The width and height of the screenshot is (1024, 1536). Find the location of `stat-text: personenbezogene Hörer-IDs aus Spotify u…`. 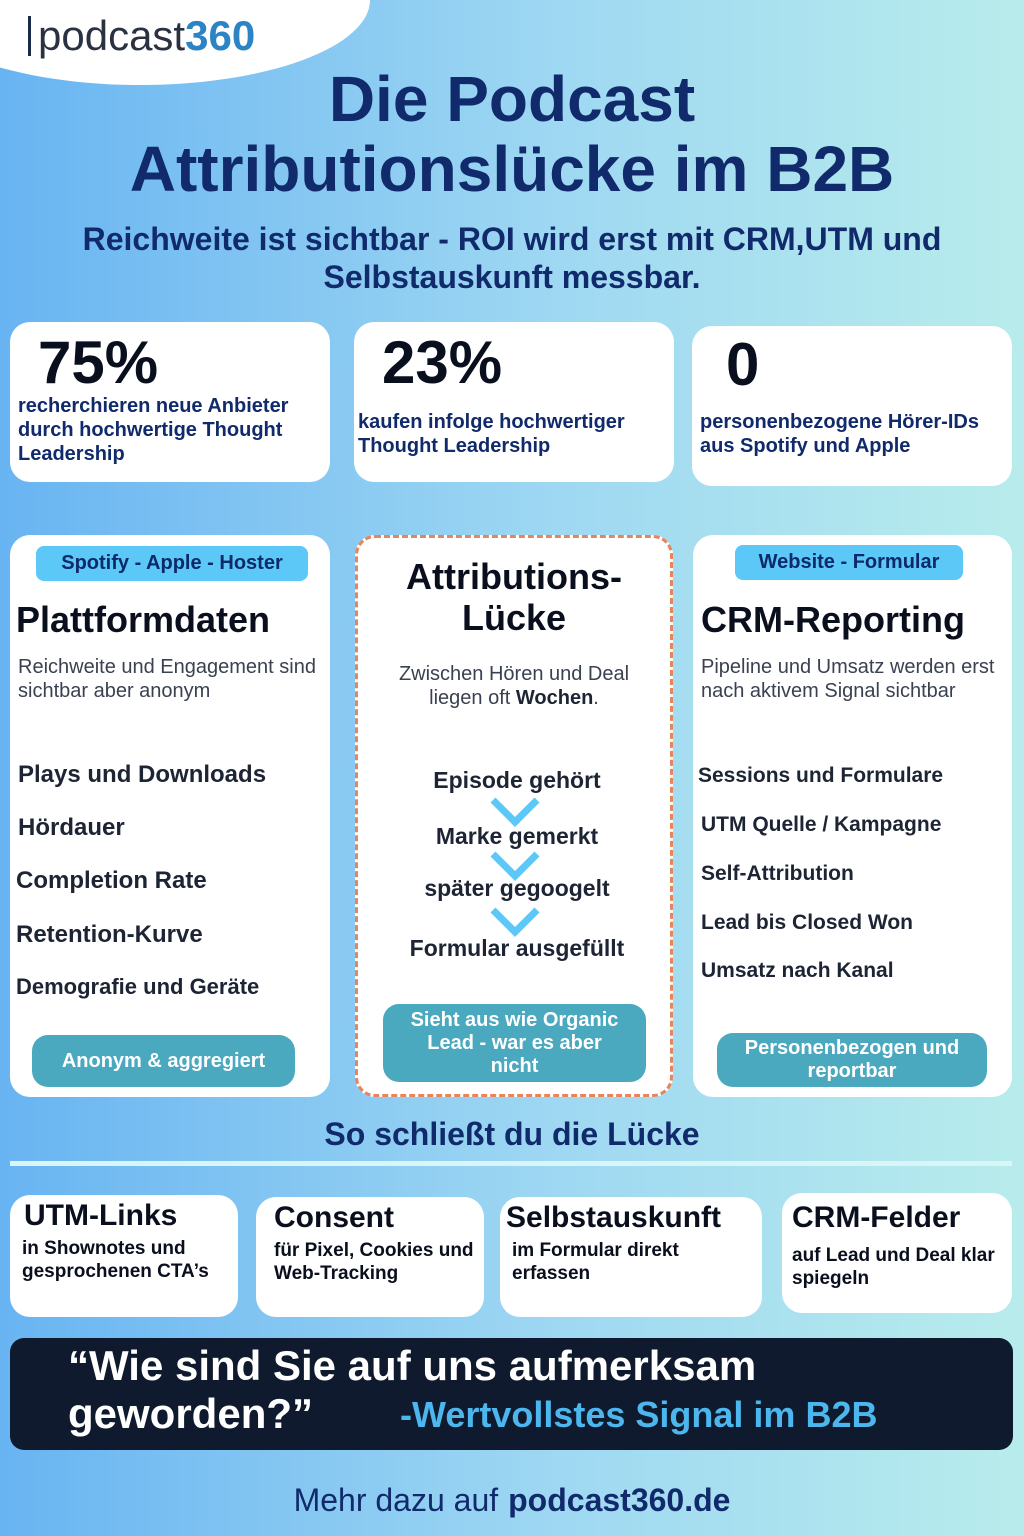

stat-text: personenbezogene Hörer-IDs aus Spotify u… is located at coordinates (839, 434).